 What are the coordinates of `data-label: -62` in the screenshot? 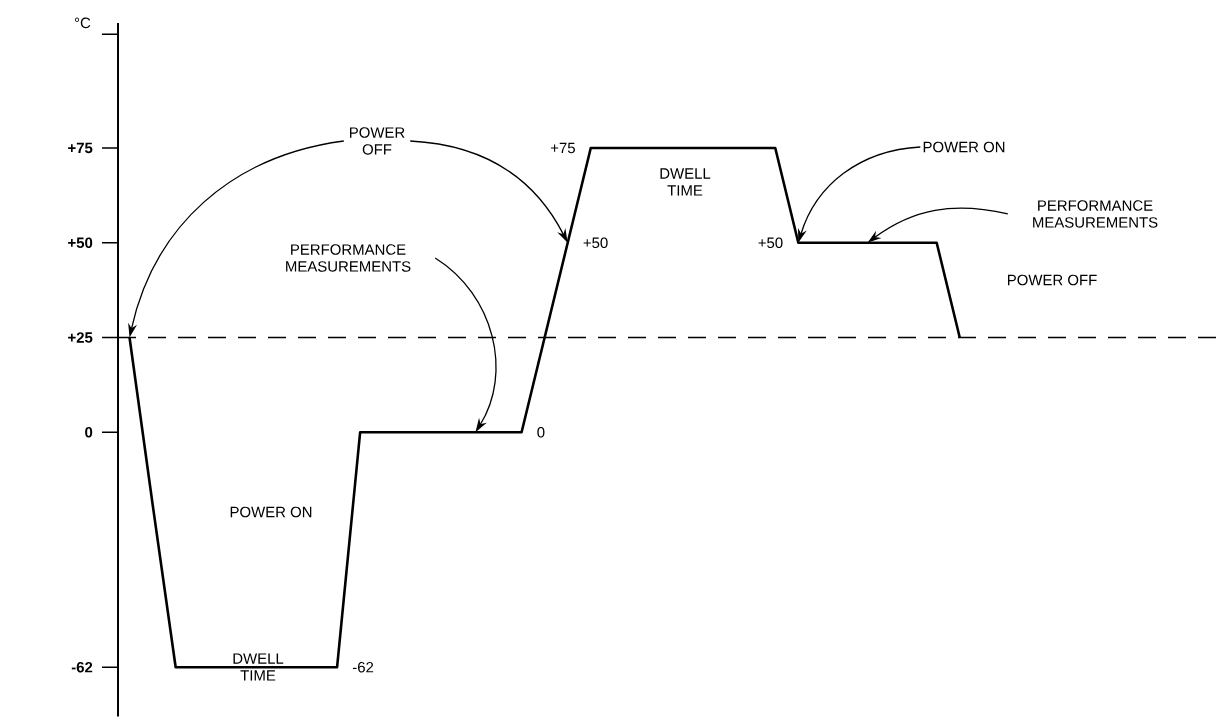 It's located at (363, 667).